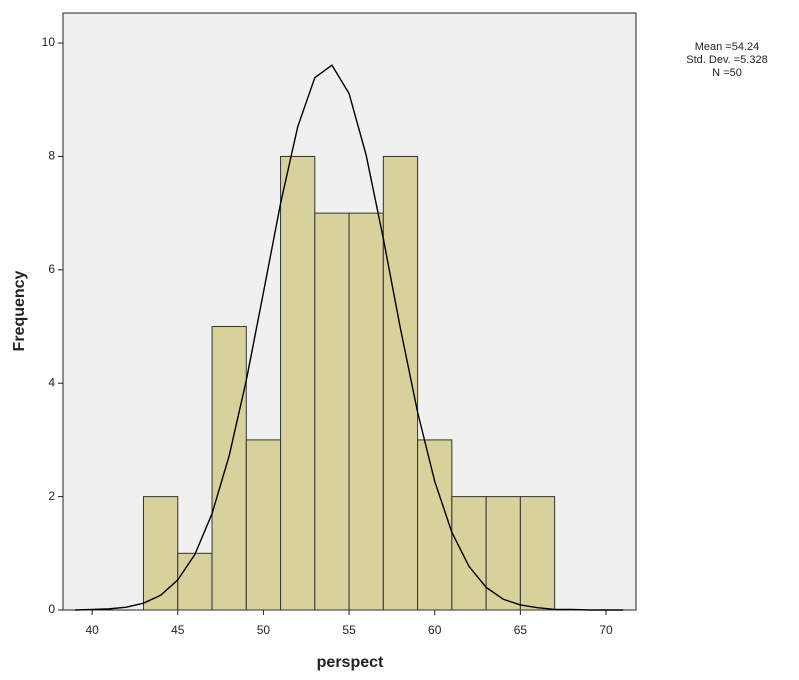 This screenshot has height=680, width=799. Describe the element at coordinates (264, 630) in the screenshot. I see `x-tick-label: 50` at that location.